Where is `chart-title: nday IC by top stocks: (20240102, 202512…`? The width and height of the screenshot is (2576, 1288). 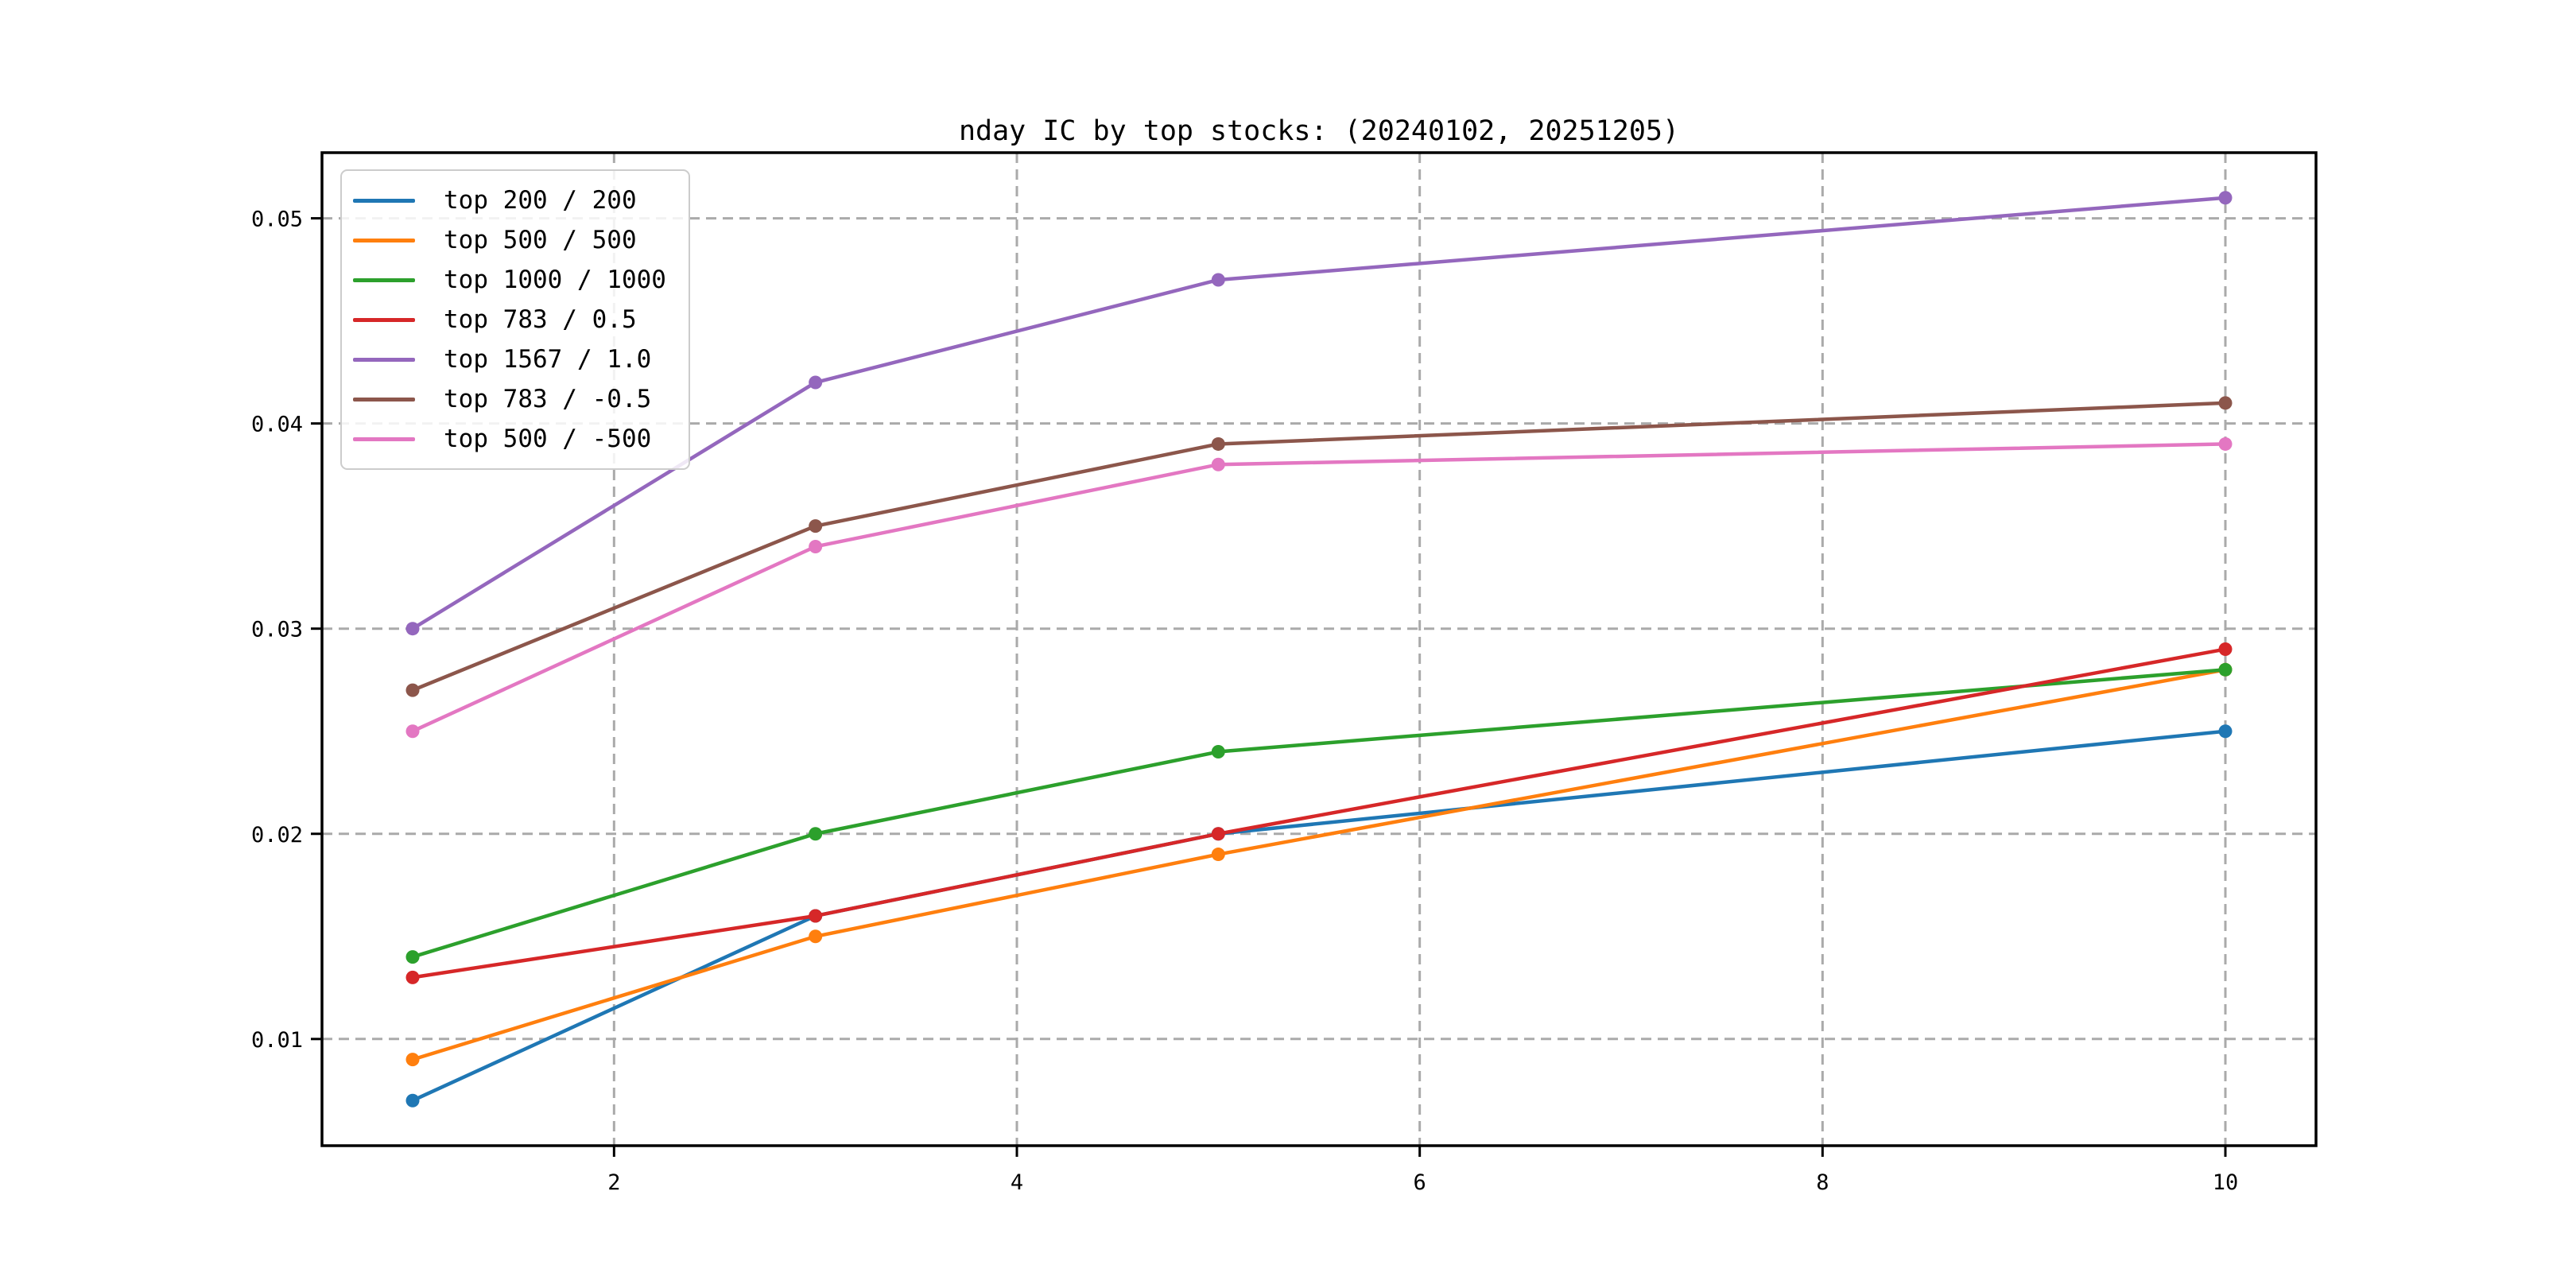 chart-title: nday IC by top stocks: (20240102, 202512… is located at coordinates (1319, 131).